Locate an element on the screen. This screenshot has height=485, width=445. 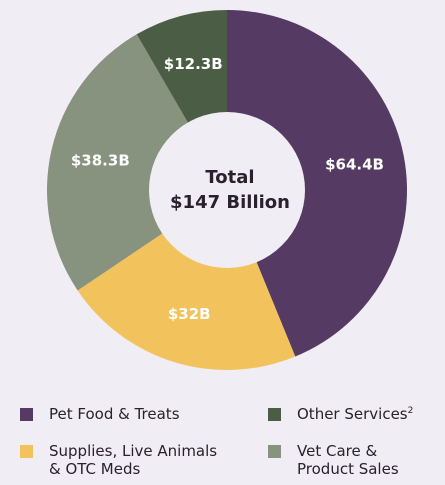
legend-label: Supplies, Live Animals & OTC Meds is located at coordinates (133, 460).